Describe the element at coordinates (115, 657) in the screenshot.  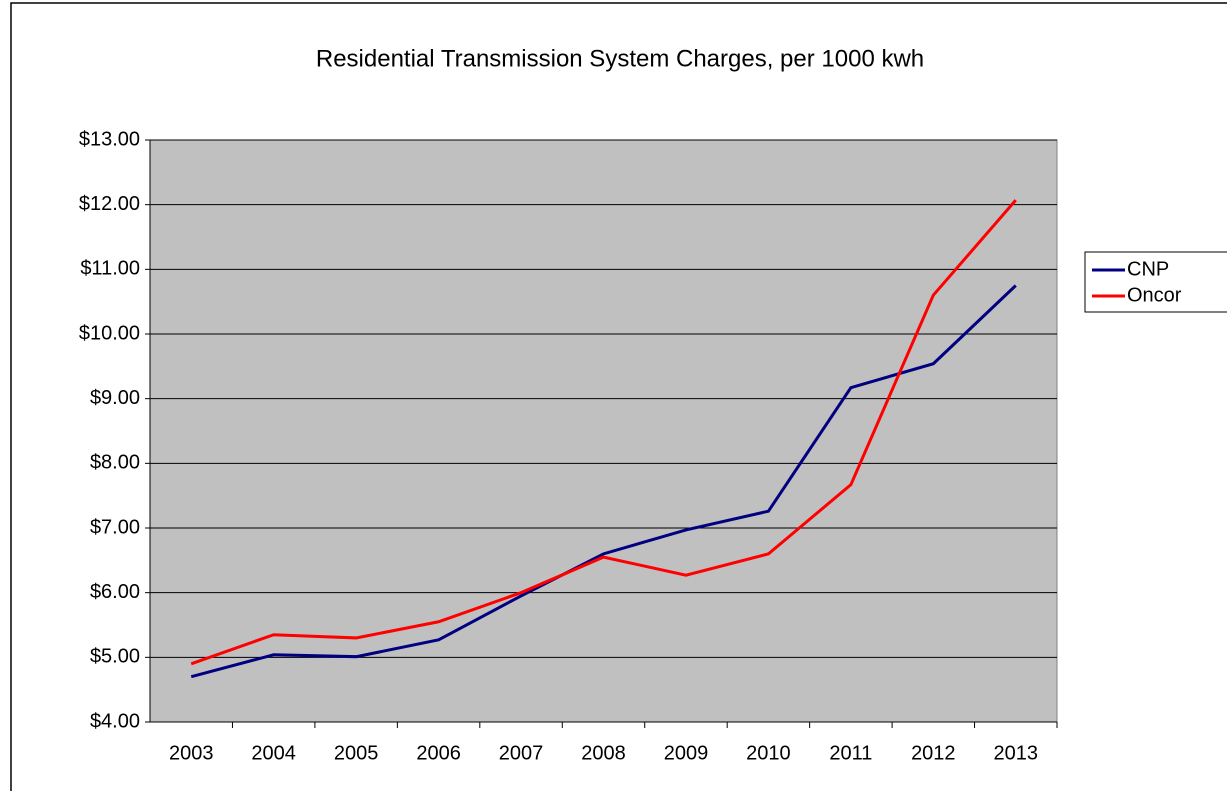
I see `y-tick-label: $5.00` at that location.